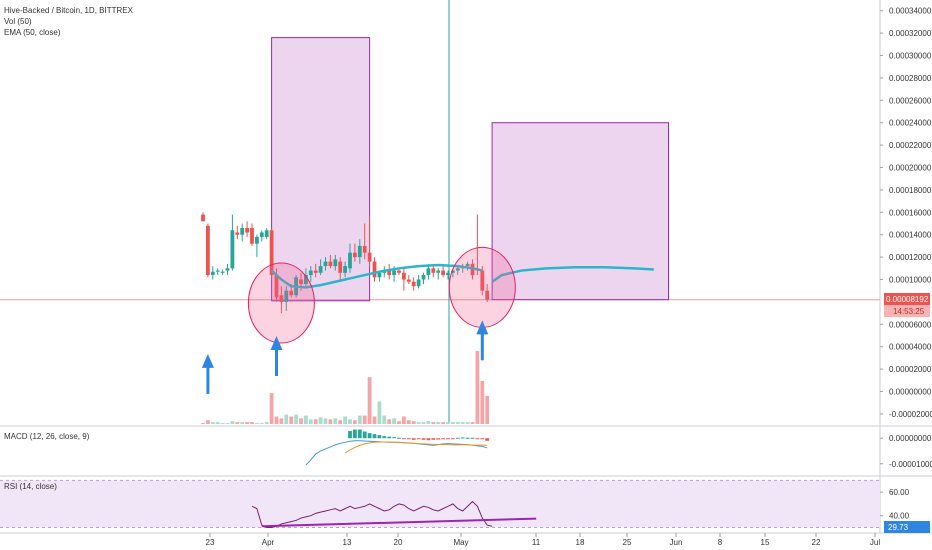  I want to click on legend-rsi: RSI (14, close), so click(30, 486).